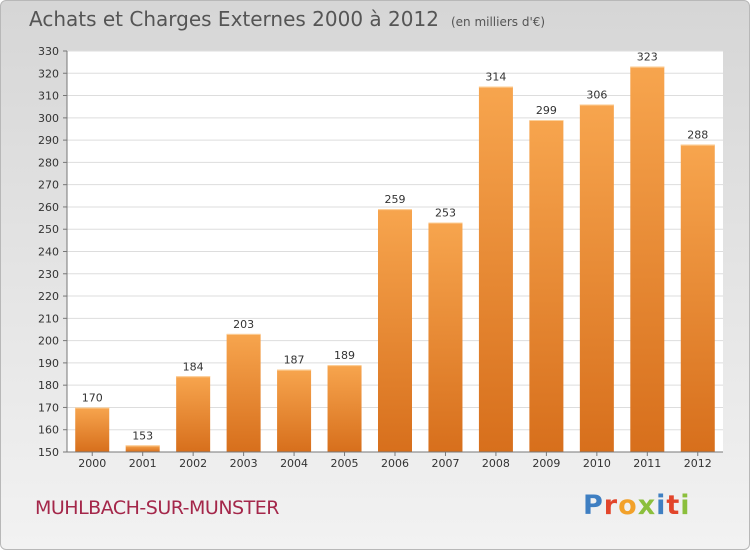 This screenshot has height=550, width=750. What do you see at coordinates (48, 341) in the screenshot?
I see `y-tick-label: 200` at bounding box center [48, 341].